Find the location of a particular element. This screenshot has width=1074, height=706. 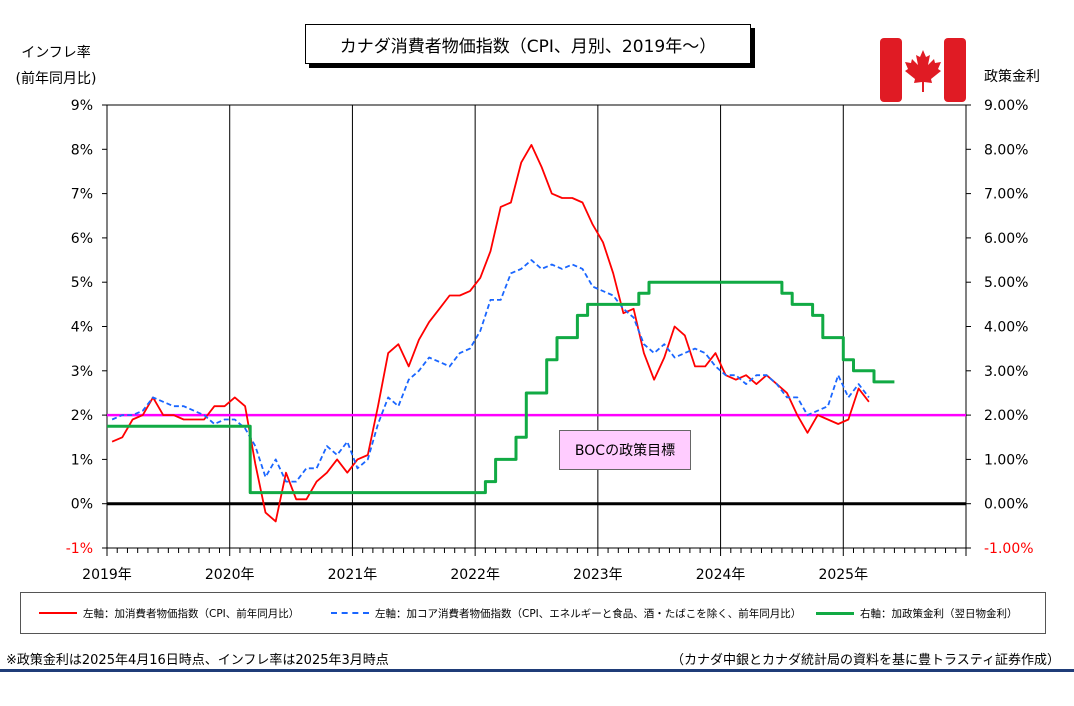

legend-swatch-rate is located at coordinates (835, 613).